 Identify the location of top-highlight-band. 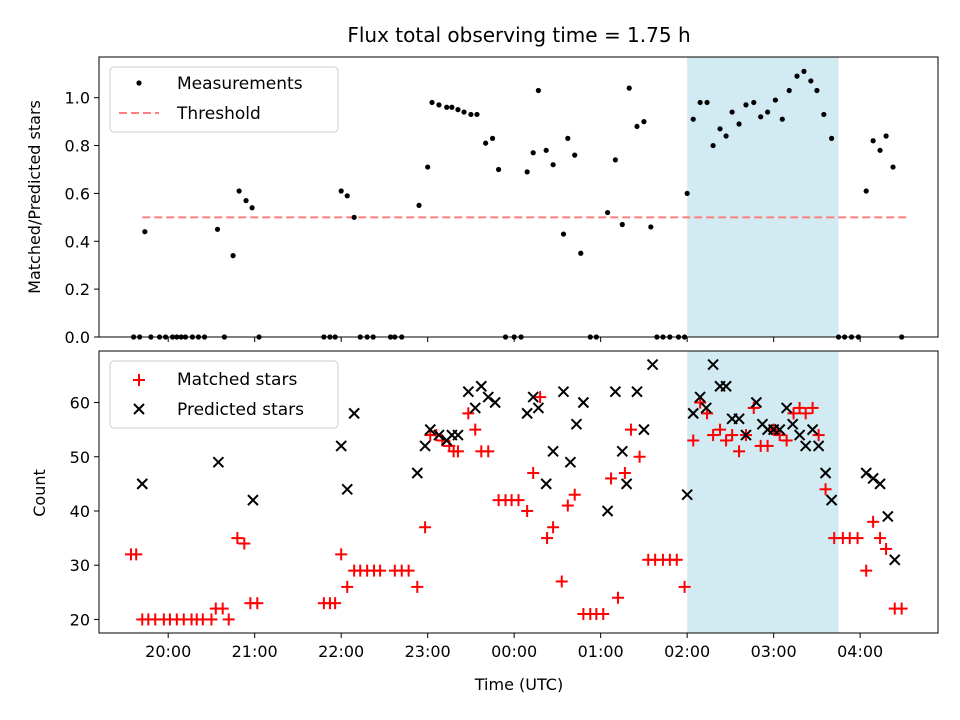
(763, 197).